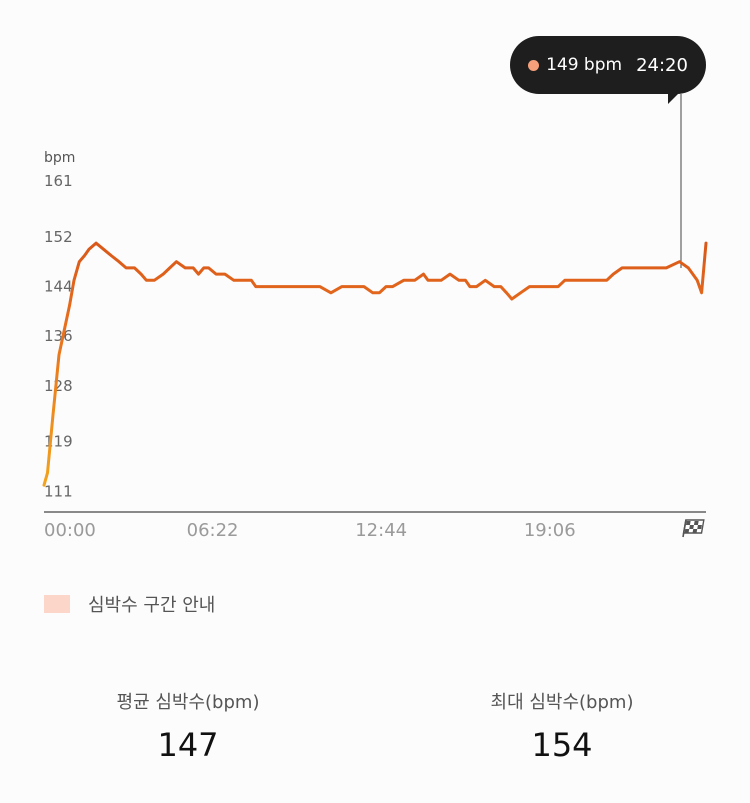  What do you see at coordinates (58, 181) in the screenshot?
I see `y-tick-label: 161` at bounding box center [58, 181].